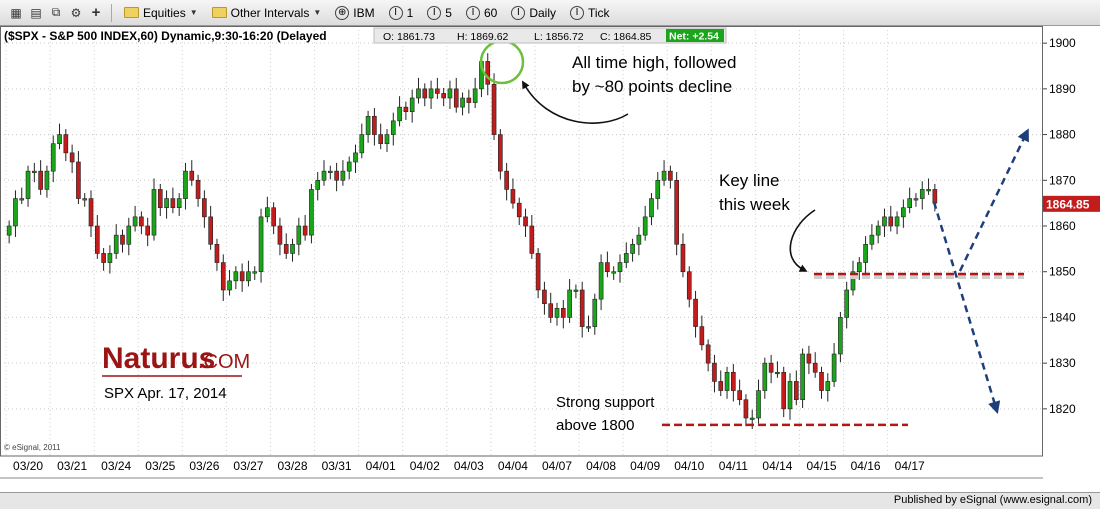 This screenshot has width=1100, height=509. What do you see at coordinates (193, 12) in the screenshot?
I see `chevron-down-icon: ▼` at bounding box center [193, 12].